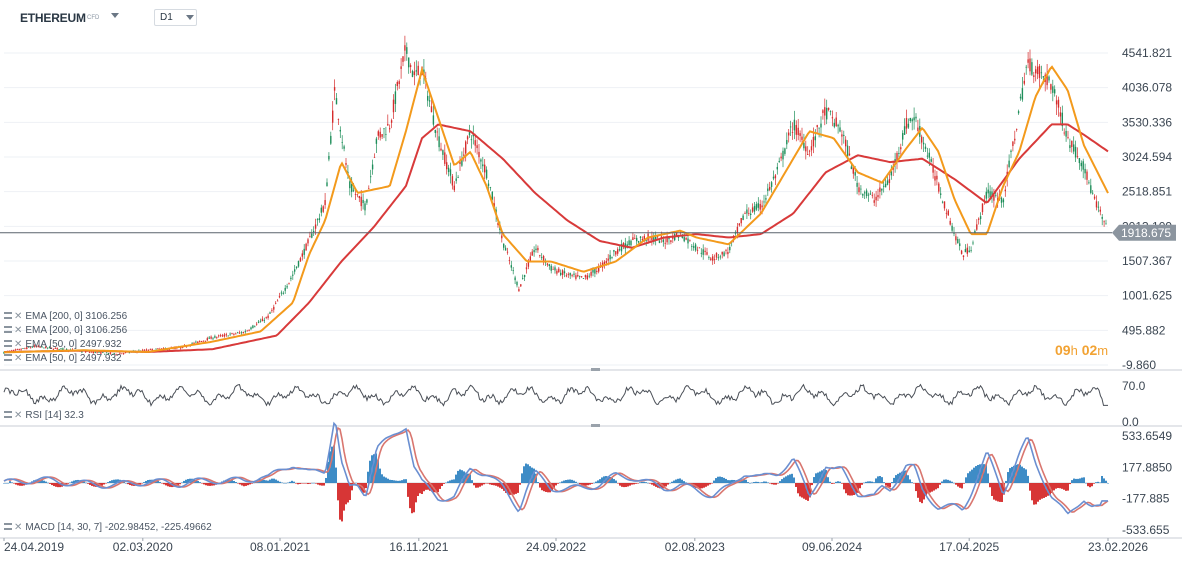  Describe the element at coordinates (53, 18) in the screenshot. I see `instrument-name: ETHEREUM` at that location.